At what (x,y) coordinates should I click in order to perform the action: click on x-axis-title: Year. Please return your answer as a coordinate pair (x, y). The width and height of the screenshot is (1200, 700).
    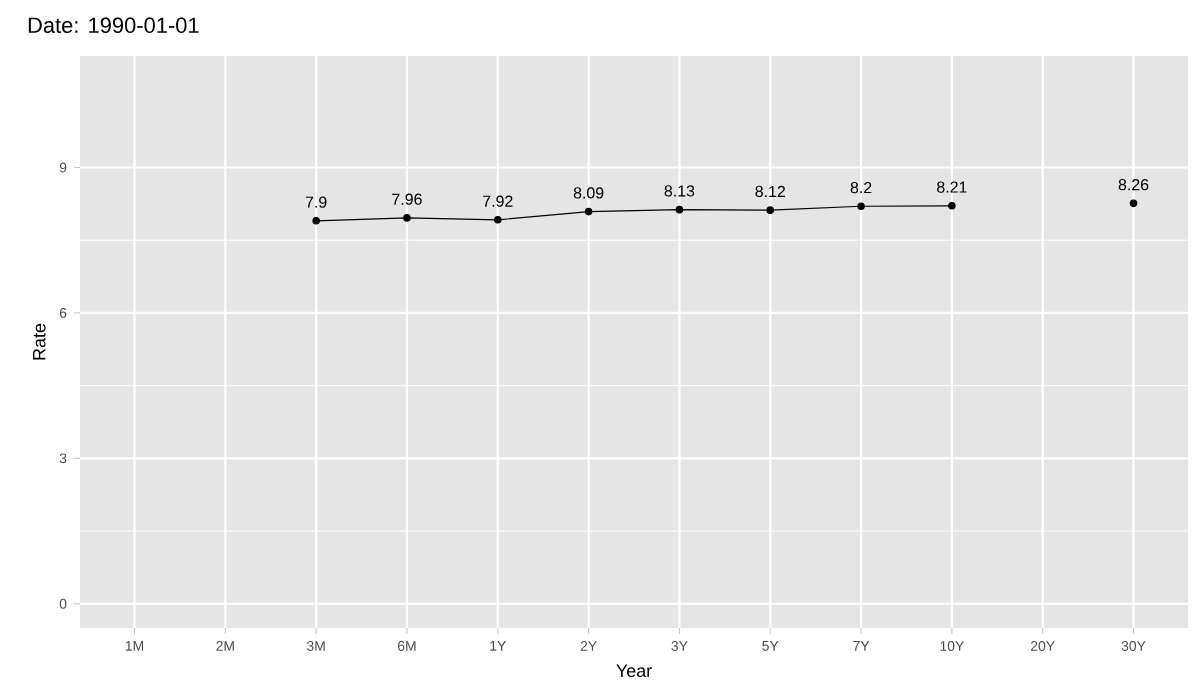
    Looking at the image, I should click on (634, 671).